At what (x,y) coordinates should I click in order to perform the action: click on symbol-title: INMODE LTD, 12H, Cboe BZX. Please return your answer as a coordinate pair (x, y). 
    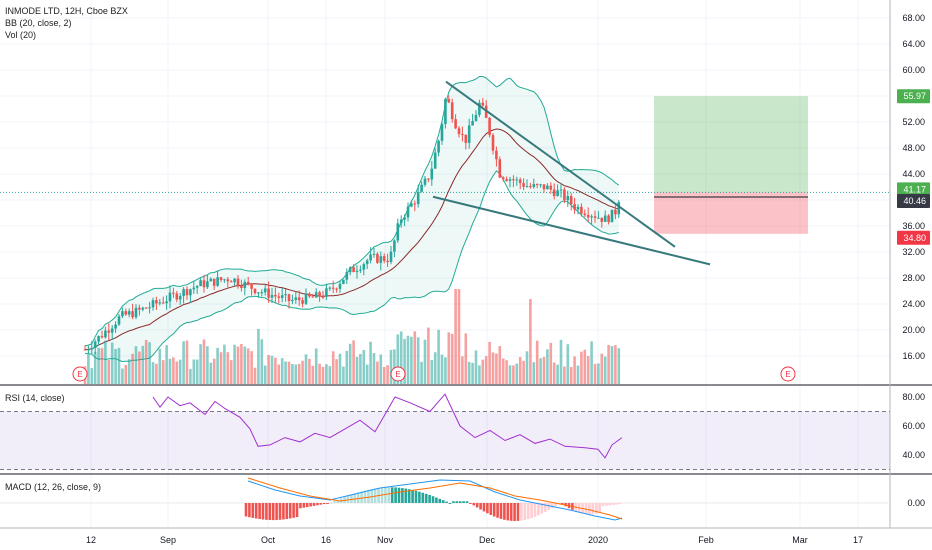
    Looking at the image, I should click on (66, 11).